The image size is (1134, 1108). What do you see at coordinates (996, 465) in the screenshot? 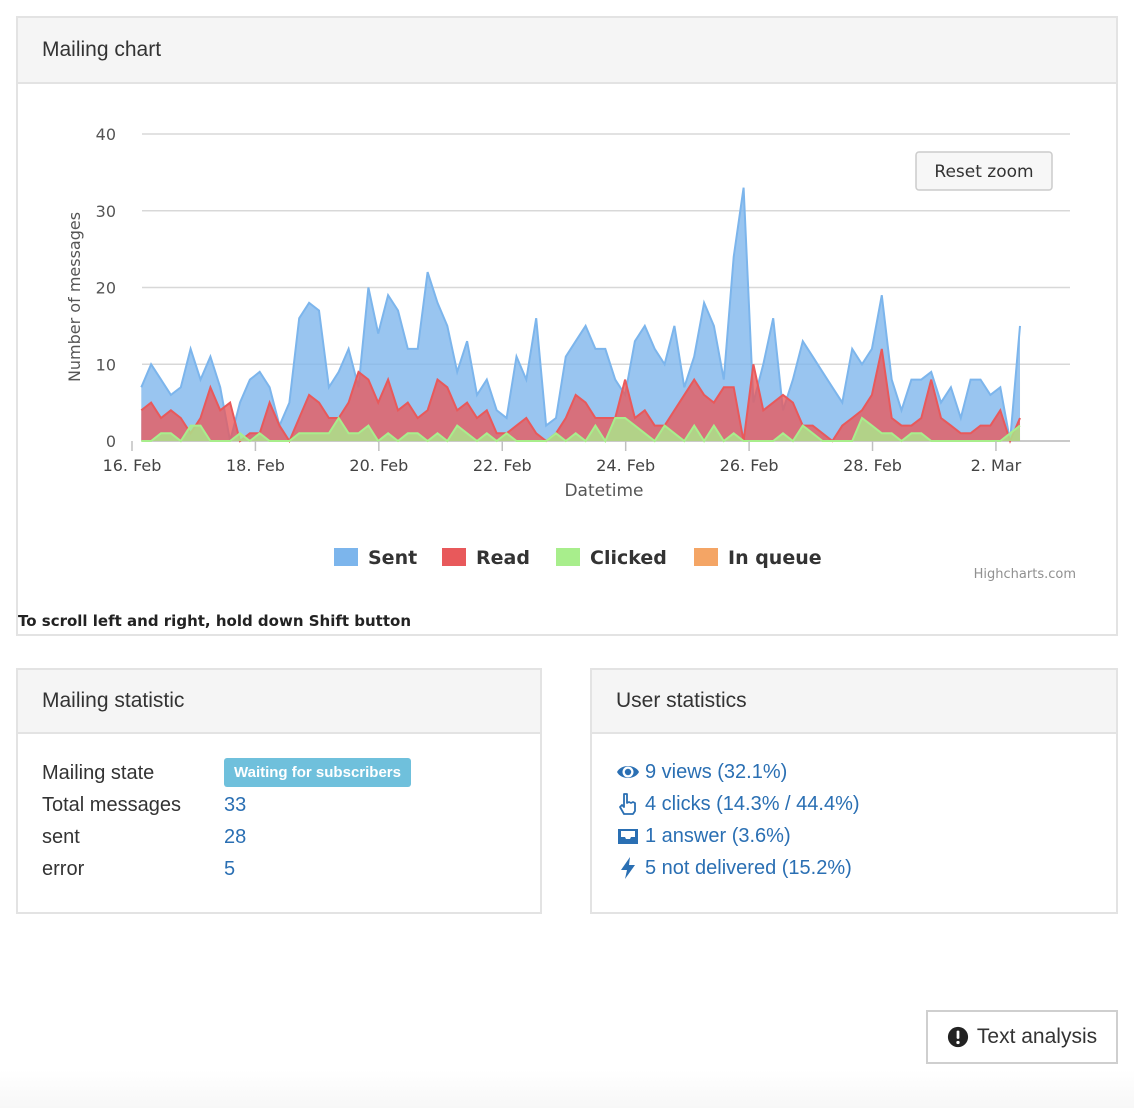
I see `x-tick-label: 2. Mar` at bounding box center [996, 465].